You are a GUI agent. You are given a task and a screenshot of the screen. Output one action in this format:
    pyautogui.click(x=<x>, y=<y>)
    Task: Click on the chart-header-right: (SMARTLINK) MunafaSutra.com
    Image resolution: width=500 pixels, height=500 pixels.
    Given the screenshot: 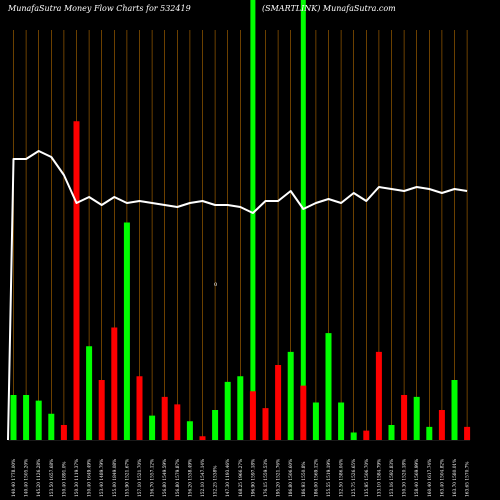 What is the action you would take?
    pyautogui.click(x=329, y=8)
    